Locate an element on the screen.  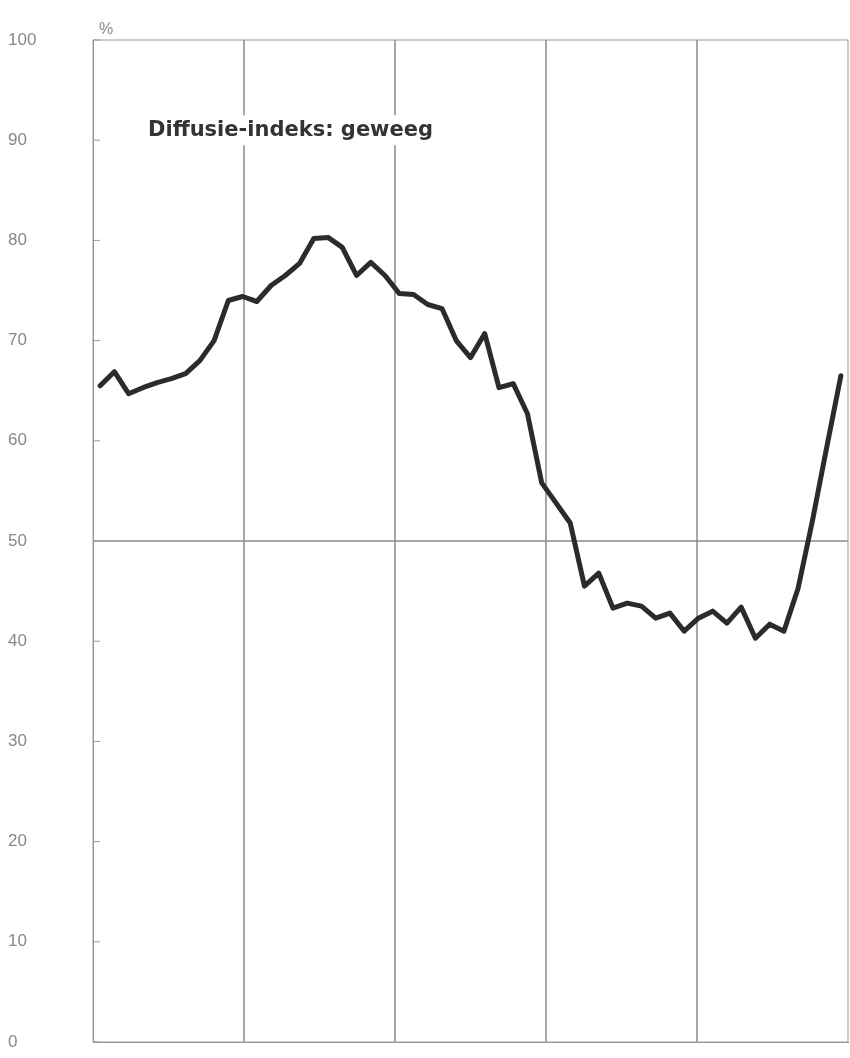
text: Diffusie-indeks: geweeg is located at coordinates (291, 128).